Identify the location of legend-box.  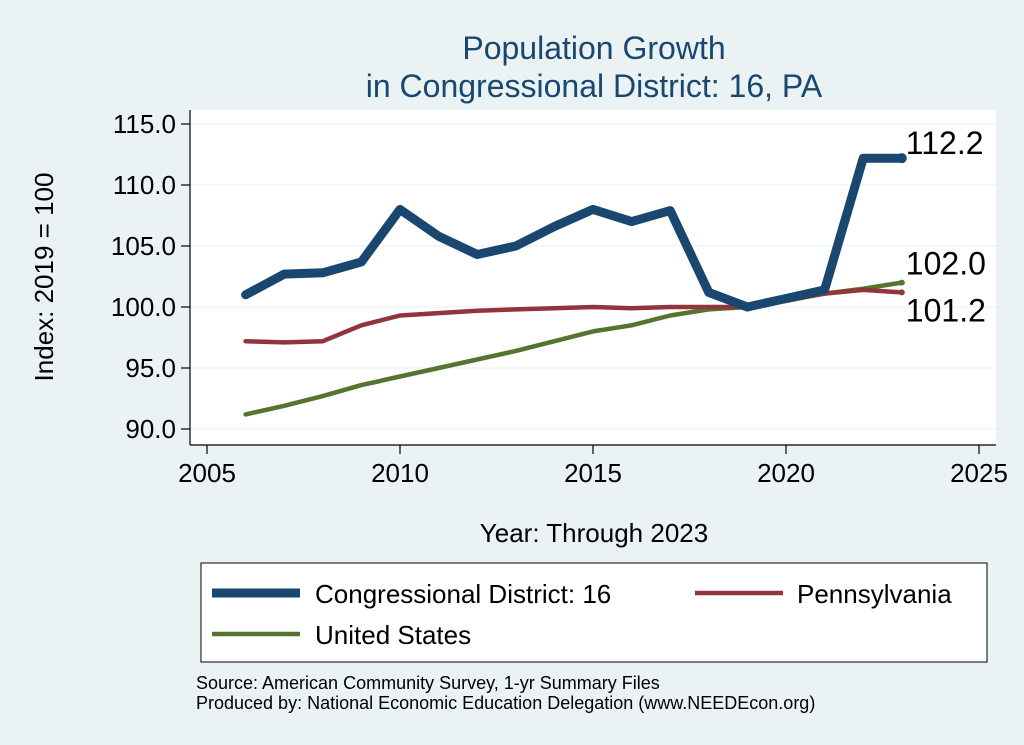
(594, 612).